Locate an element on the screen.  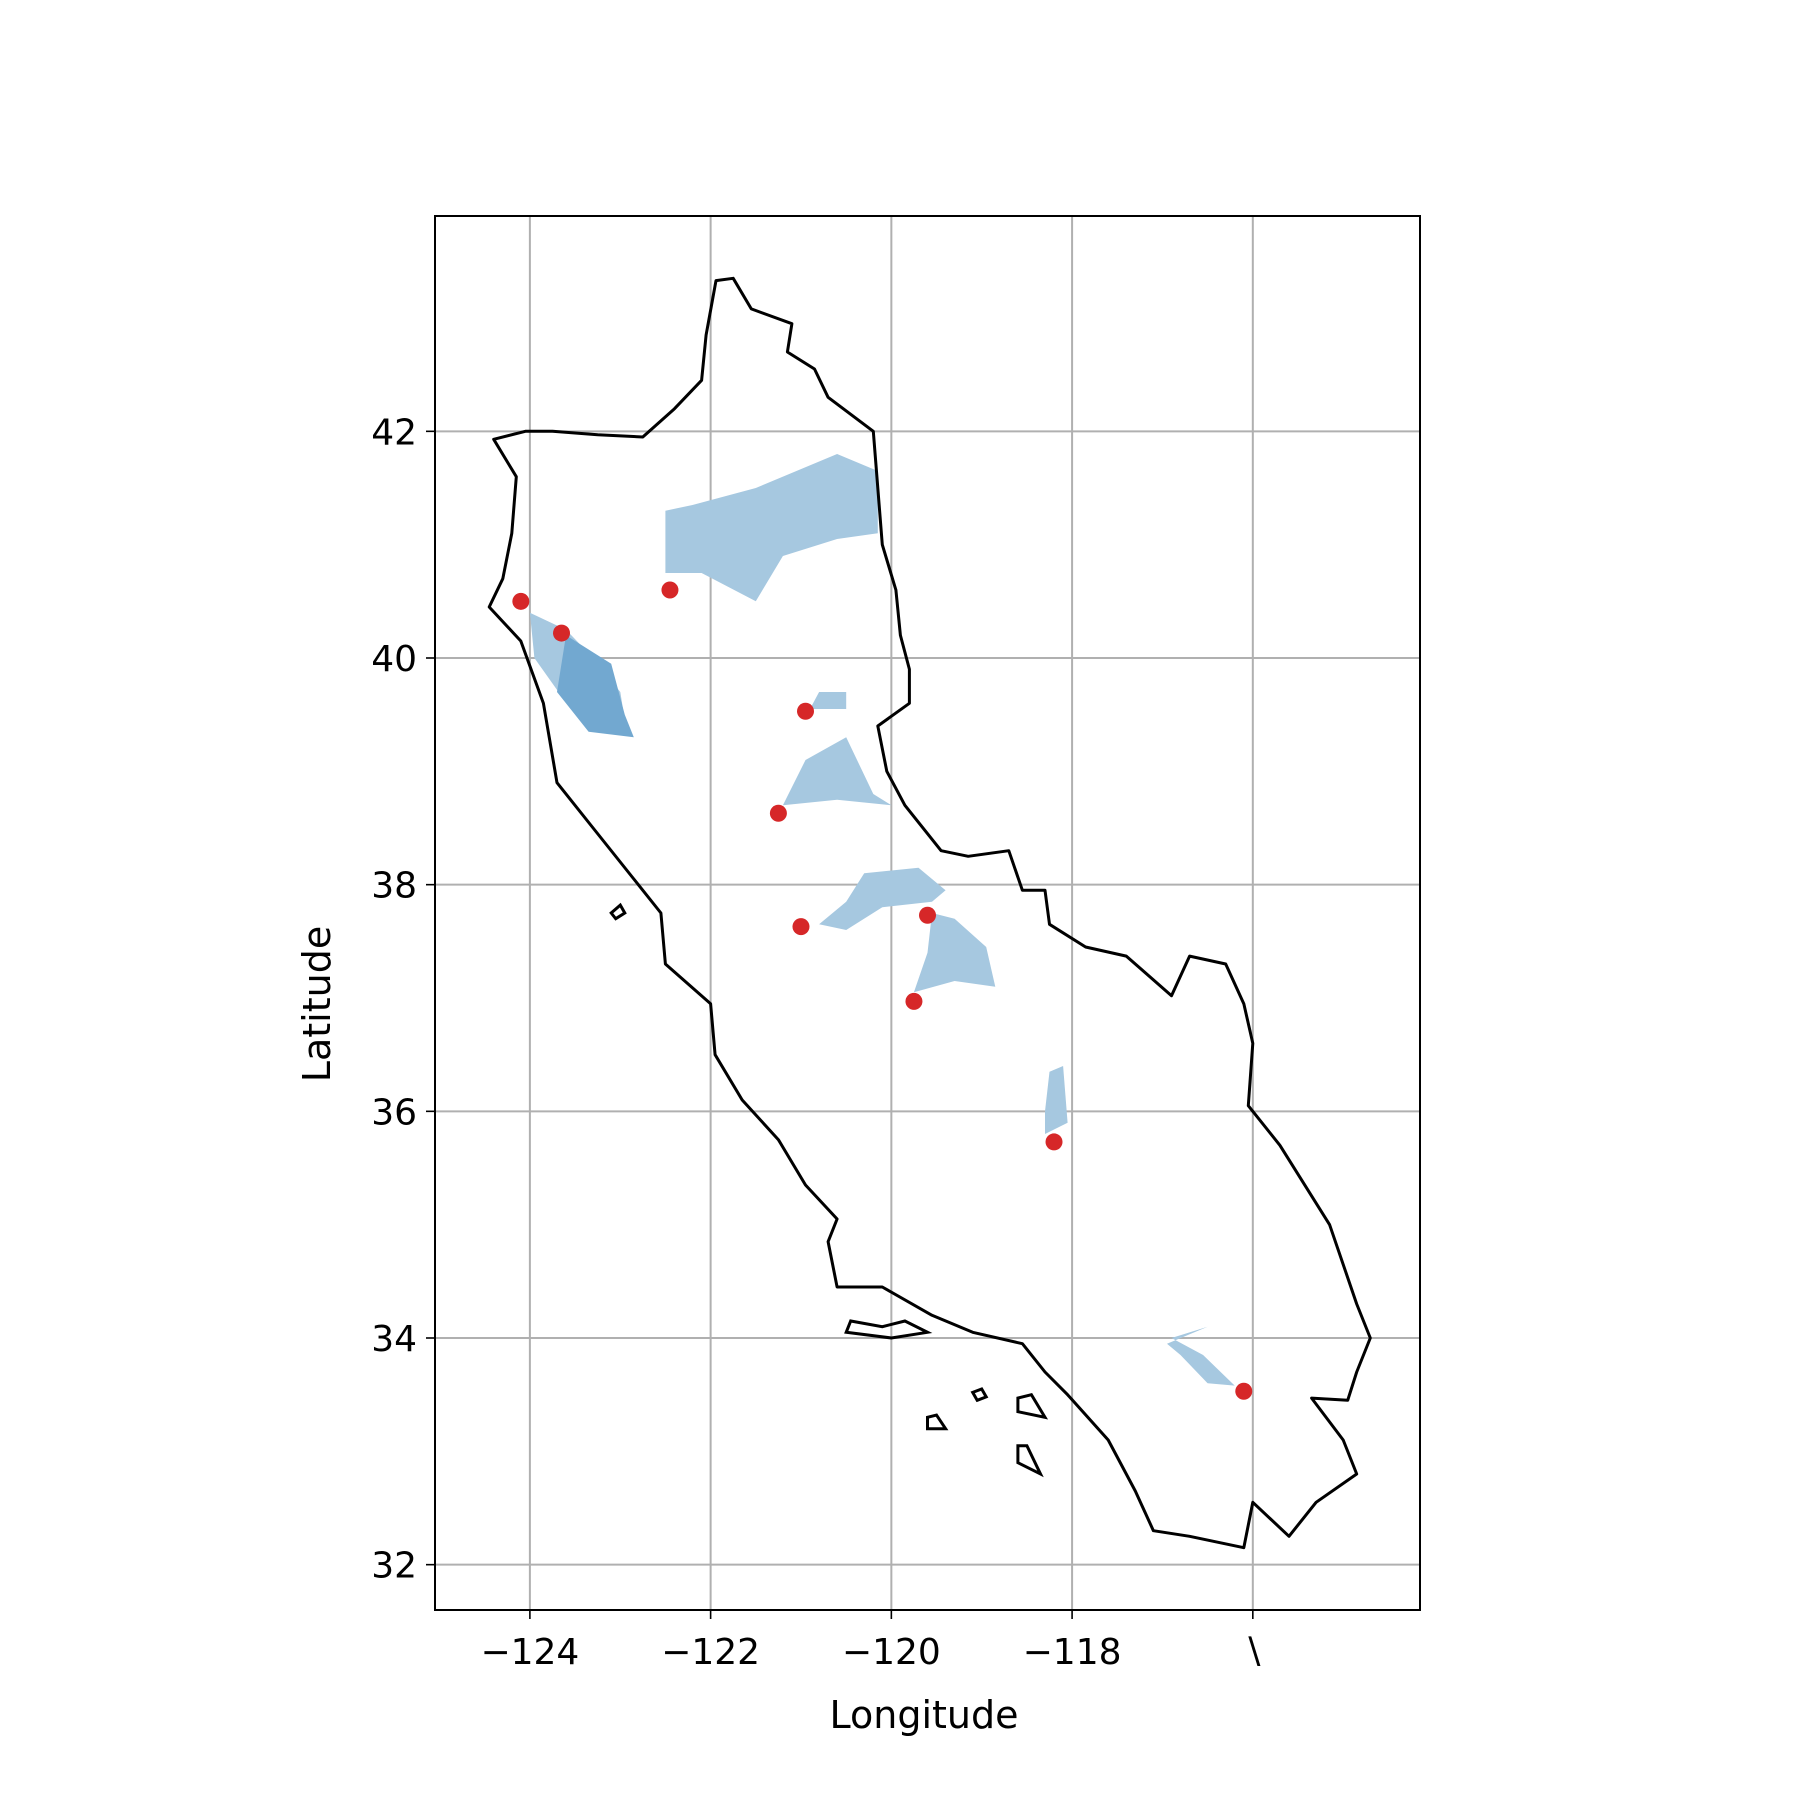
x-tick-label: −120 is located at coordinates (891, 1652).